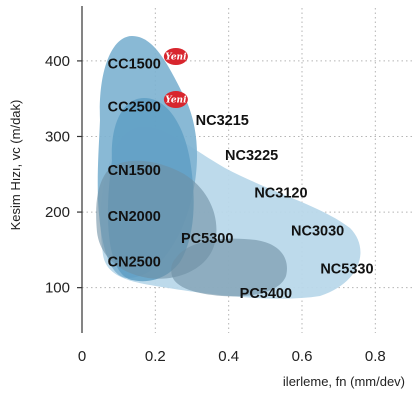  What do you see at coordinates (346, 269) in the screenshot?
I see `grade-label: NC5330` at bounding box center [346, 269].